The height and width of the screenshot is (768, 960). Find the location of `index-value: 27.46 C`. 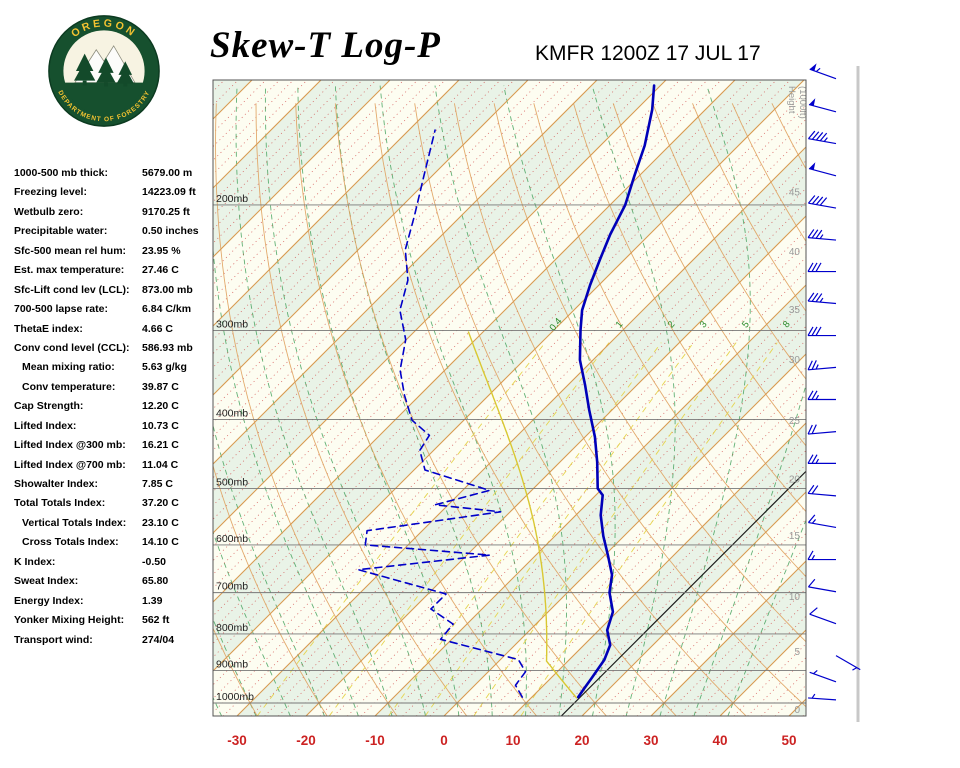

index-value: 27.46 C is located at coordinates (160, 270).